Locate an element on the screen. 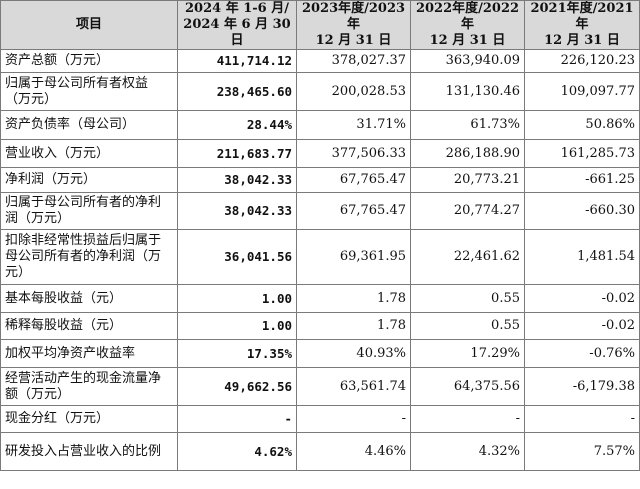 This screenshot has height=489, width=640. row-label: 稀释每股收益（元） is located at coordinates (89, 326).